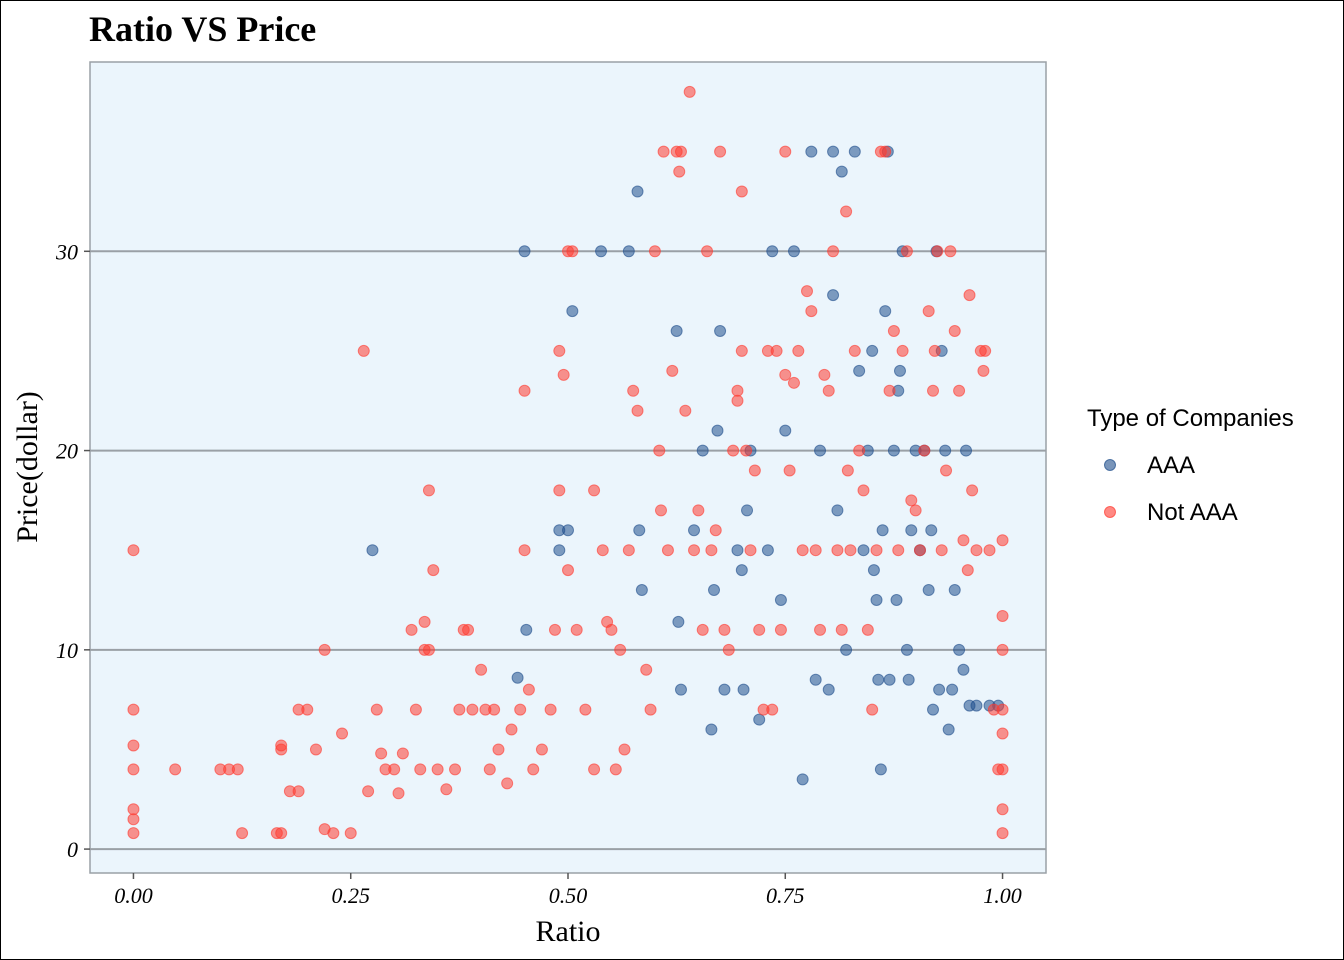  What do you see at coordinates (568, 931) in the screenshot?
I see `x-axis-title: Ratio` at bounding box center [568, 931].